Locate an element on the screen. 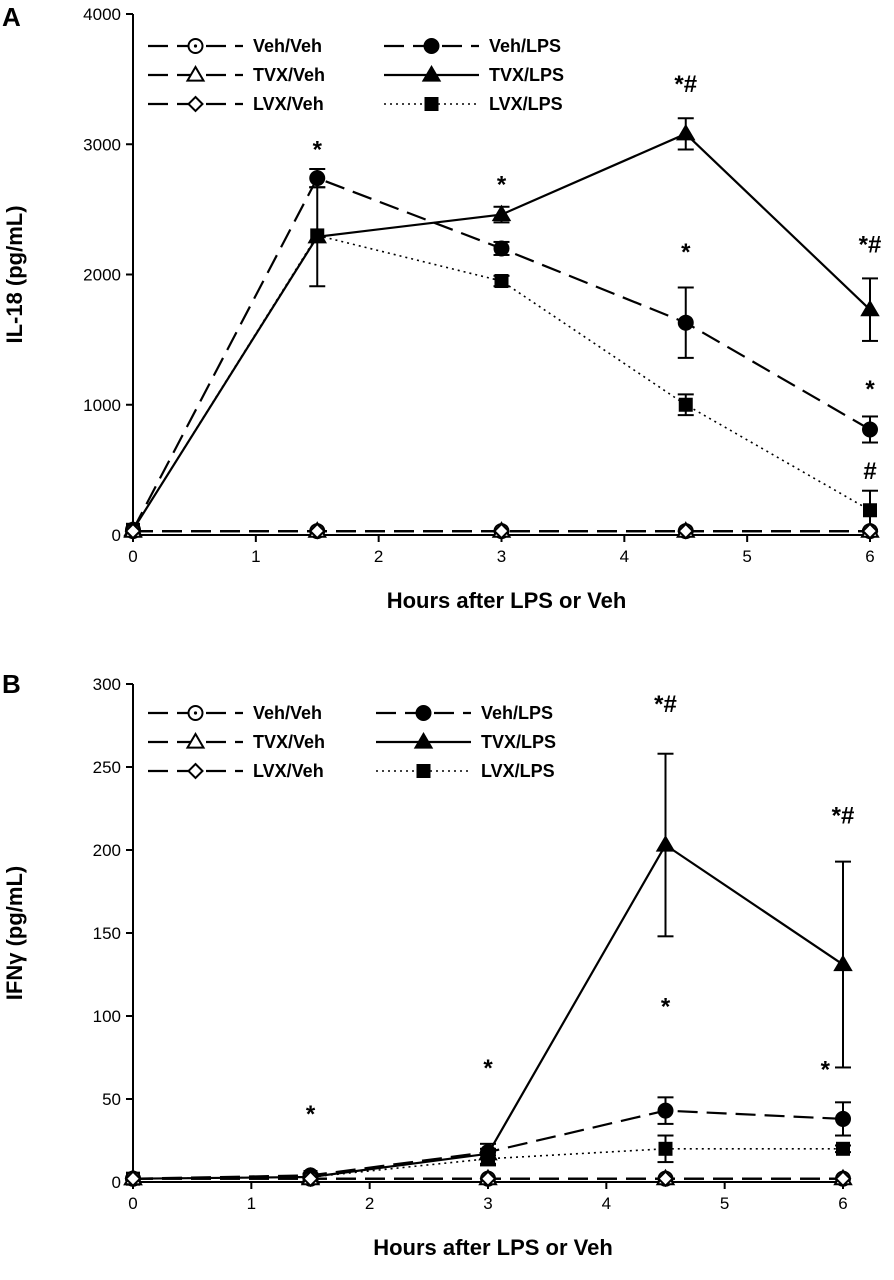  y-tick-label: 2000 is located at coordinates (102, 275).